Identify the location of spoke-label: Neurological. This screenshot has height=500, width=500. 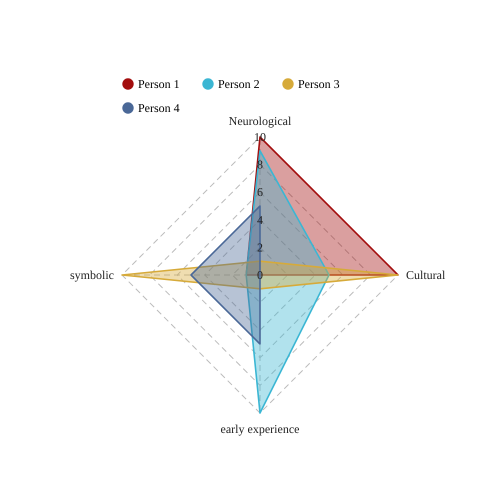
(260, 121).